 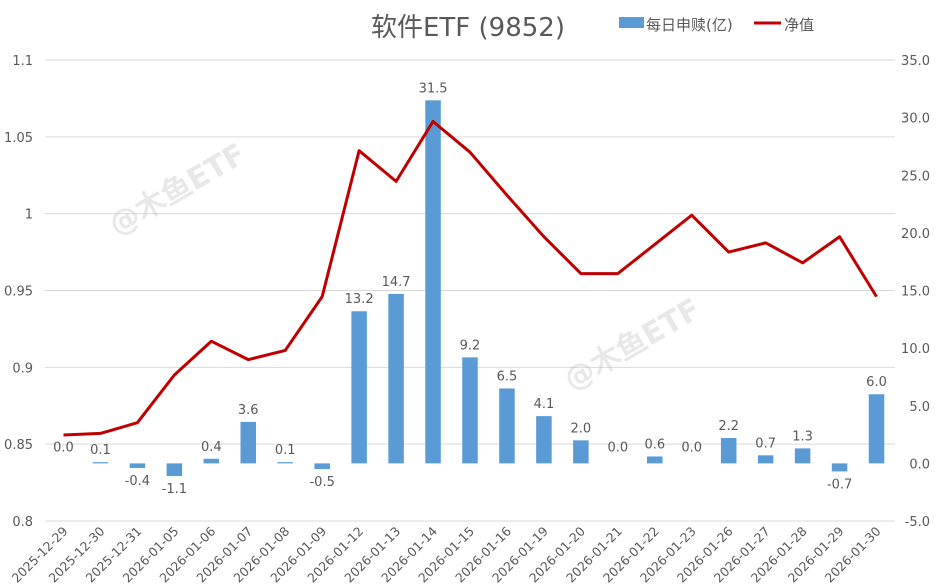 I want to click on bar-data-label: 0.7, so click(x=765, y=443).